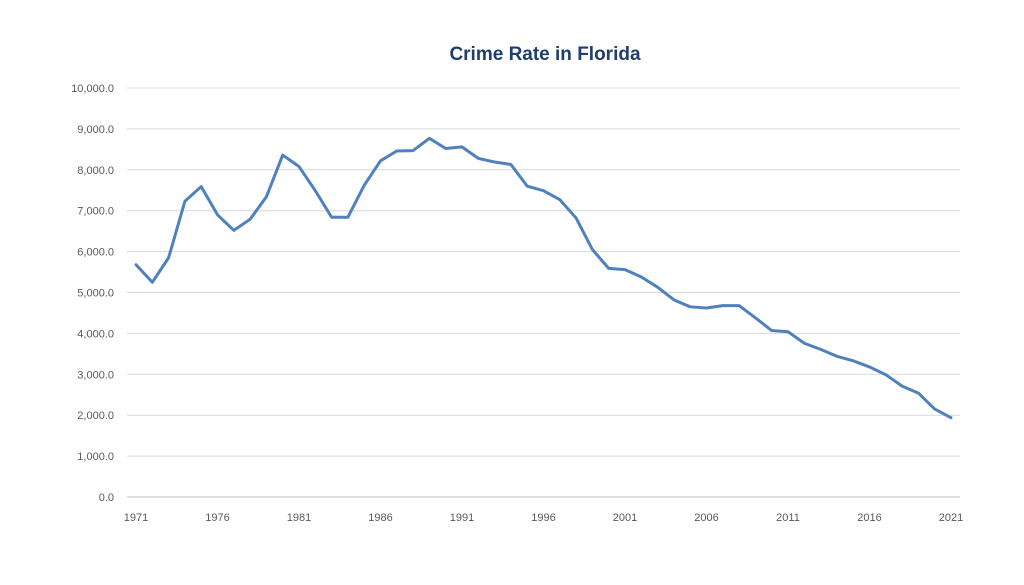 The height and width of the screenshot is (585, 1024). I want to click on x-tick-label: 2016, so click(869, 518).